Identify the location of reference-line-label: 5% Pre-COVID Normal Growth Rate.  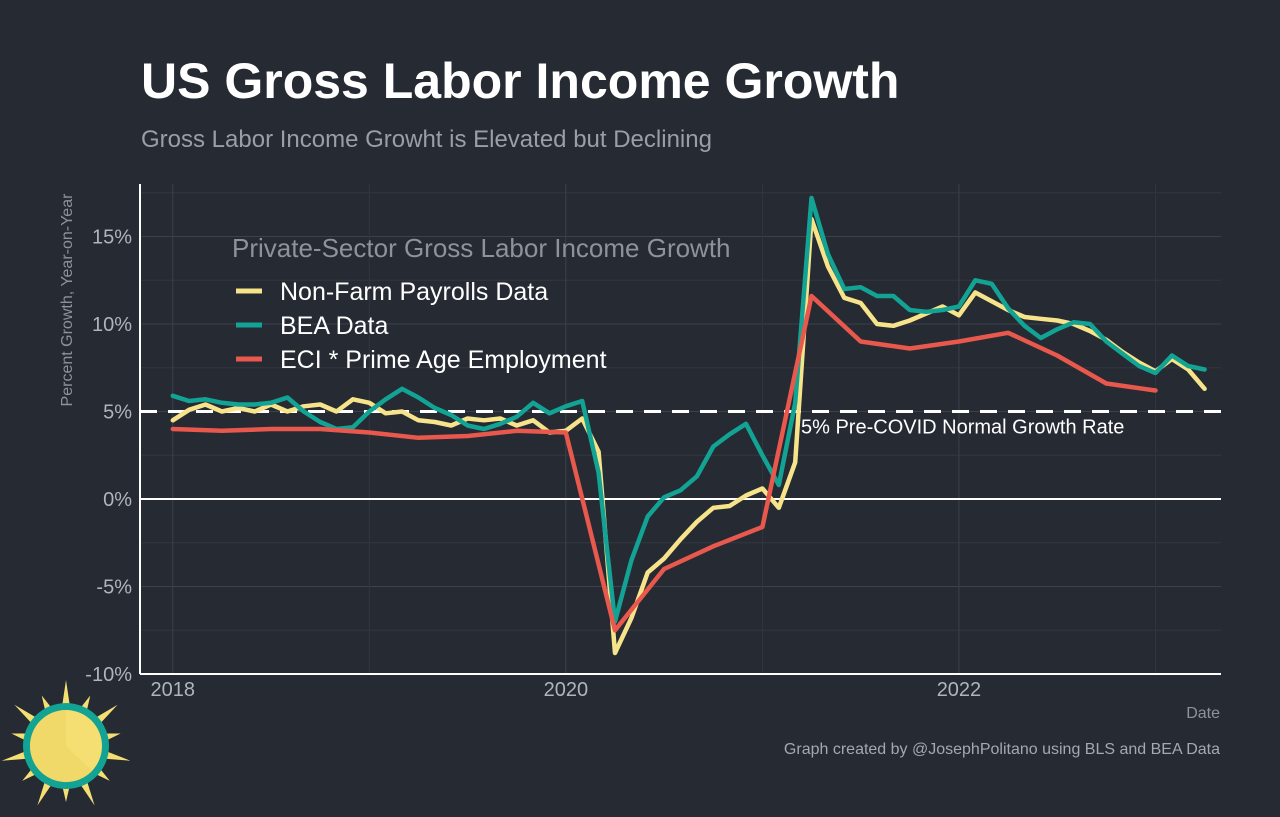
(962, 428).